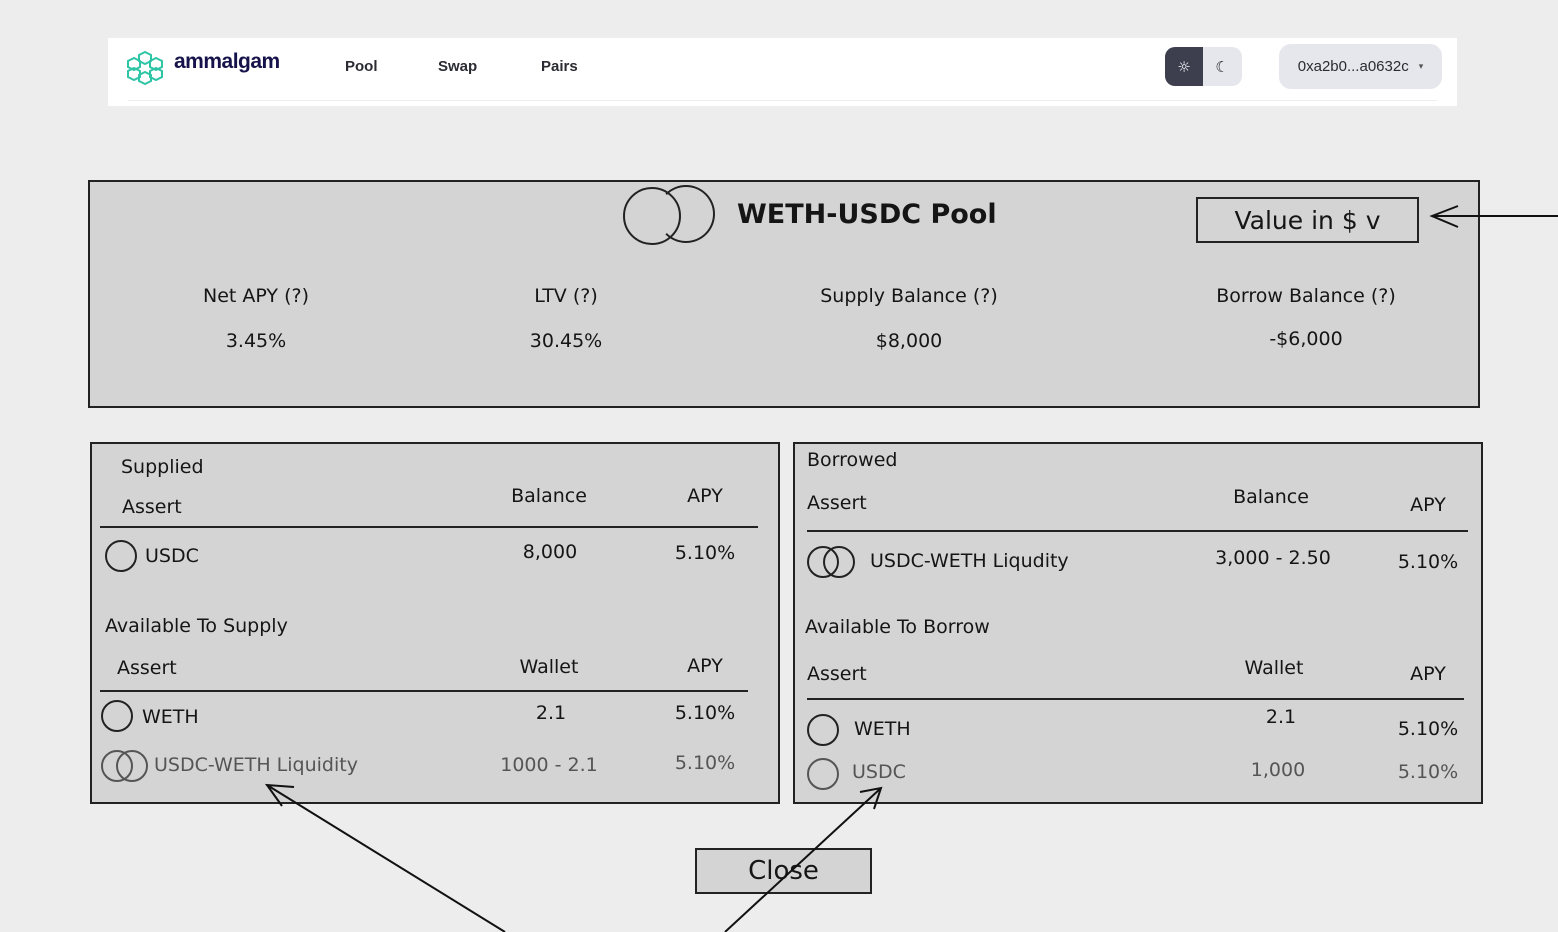 Image resolution: width=1558 pixels, height=932 pixels. I want to click on borrow-balance-value: -$6,000, so click(1306, 339).